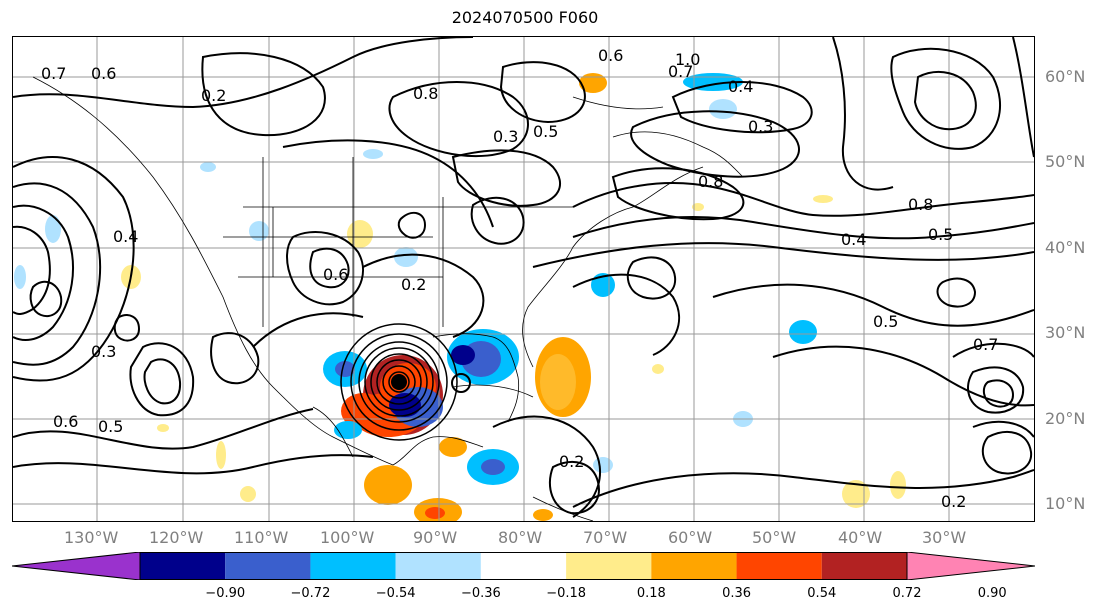  I want to click on small-contour-ring, so click(461, 383).